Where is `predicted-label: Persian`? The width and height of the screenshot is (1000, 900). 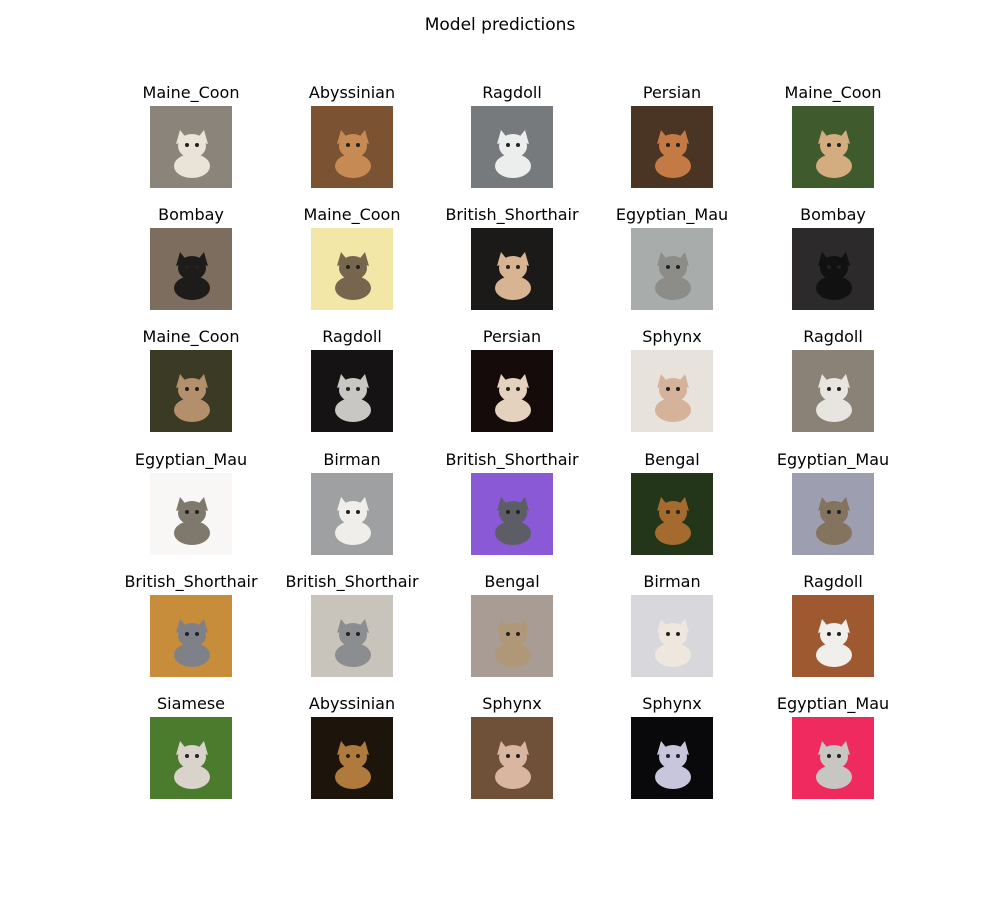
predicted-label: Persian is located at coordinates (672, 92).